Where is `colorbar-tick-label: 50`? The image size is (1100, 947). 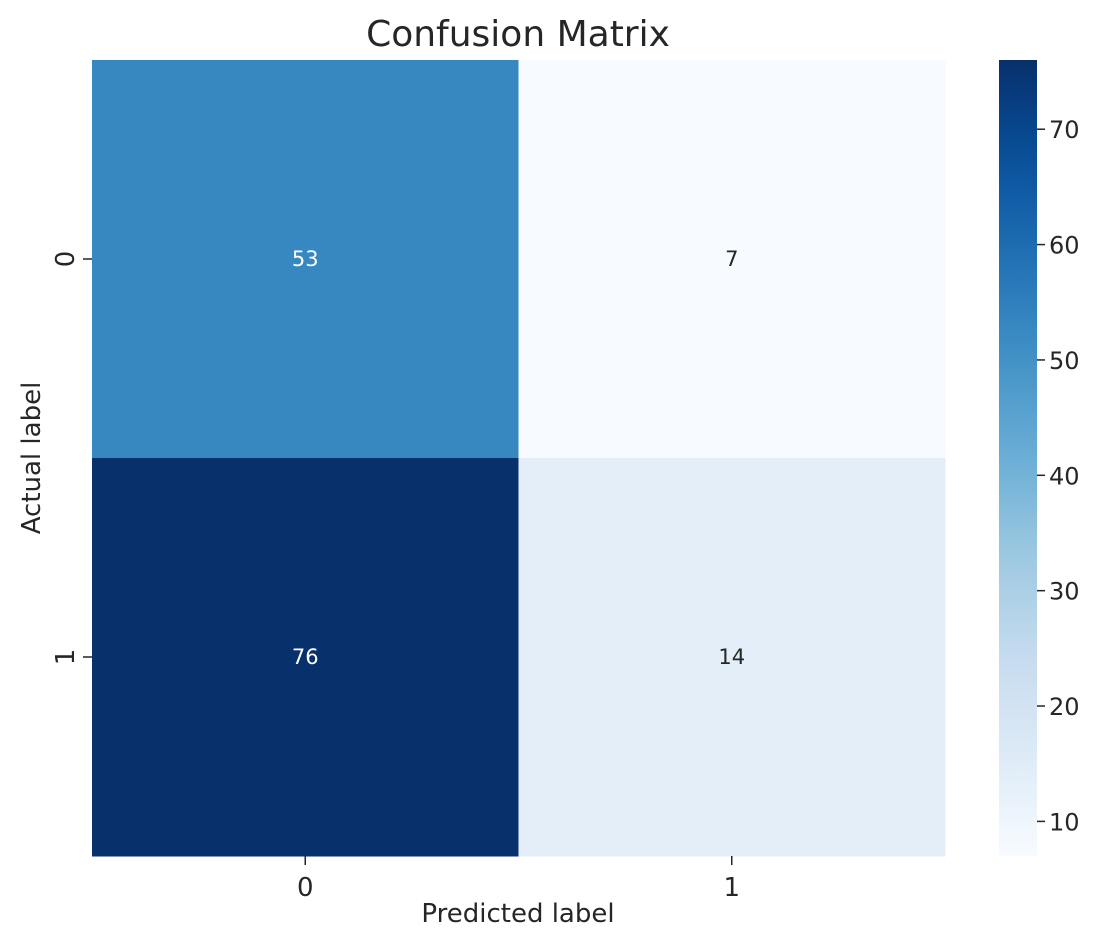
colorbar-tick-label: 50 is located at coordinates (1064, 361).